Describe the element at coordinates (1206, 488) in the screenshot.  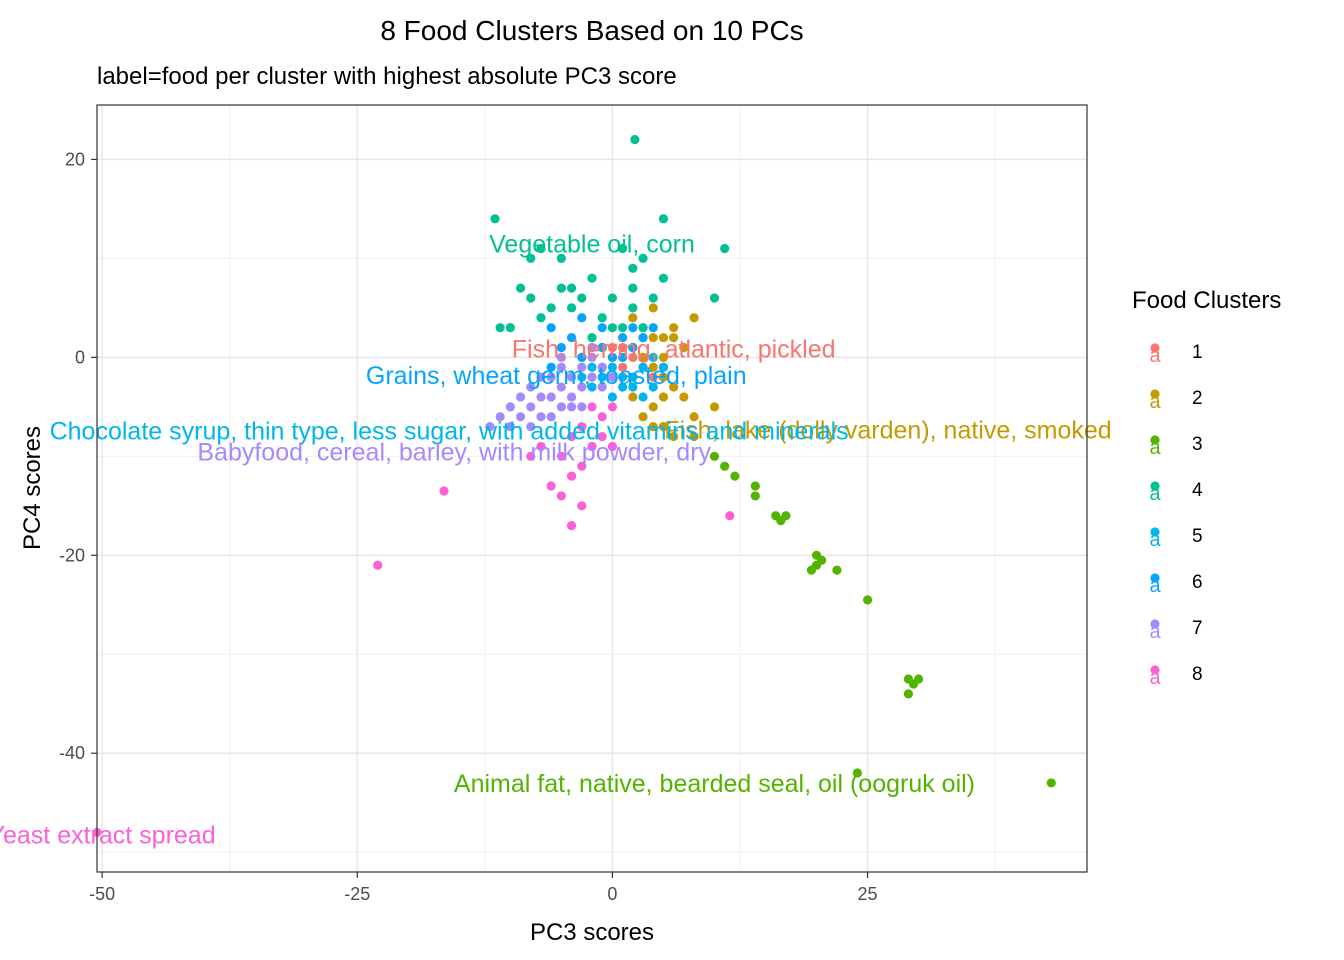
I see `legend: Food Clusters a 1 a 2 a 3 a 4 a 5 a 6 a 7 a 8` at that location.